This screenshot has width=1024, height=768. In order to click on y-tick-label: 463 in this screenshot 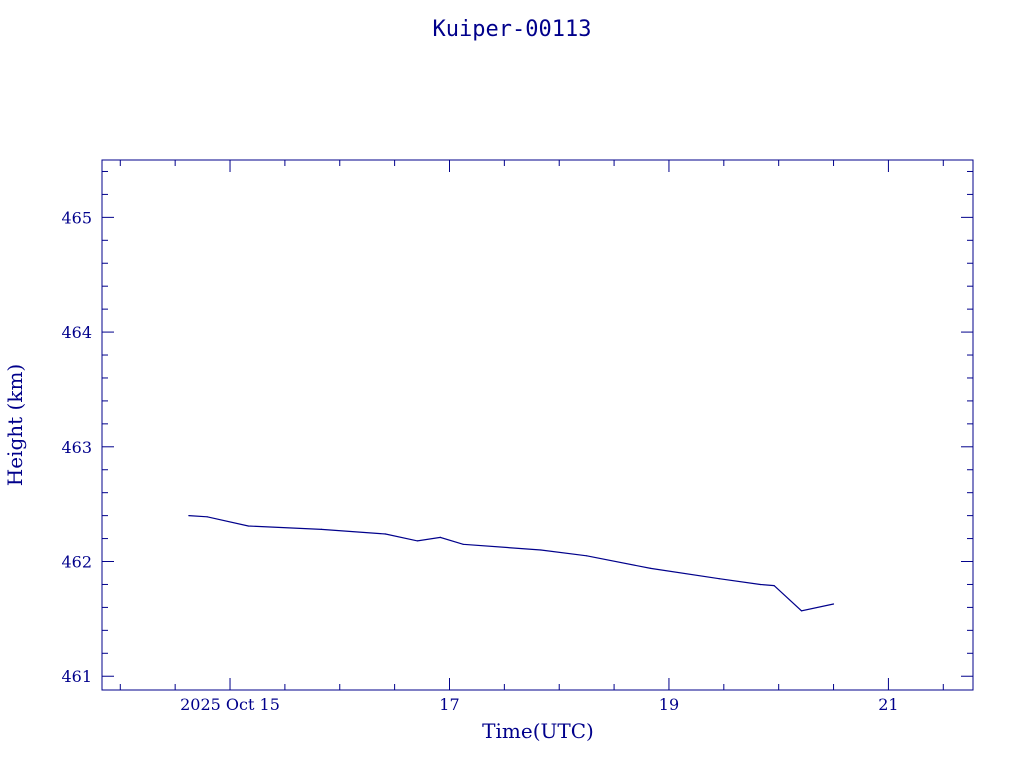, I will do `click(76, 447)`.